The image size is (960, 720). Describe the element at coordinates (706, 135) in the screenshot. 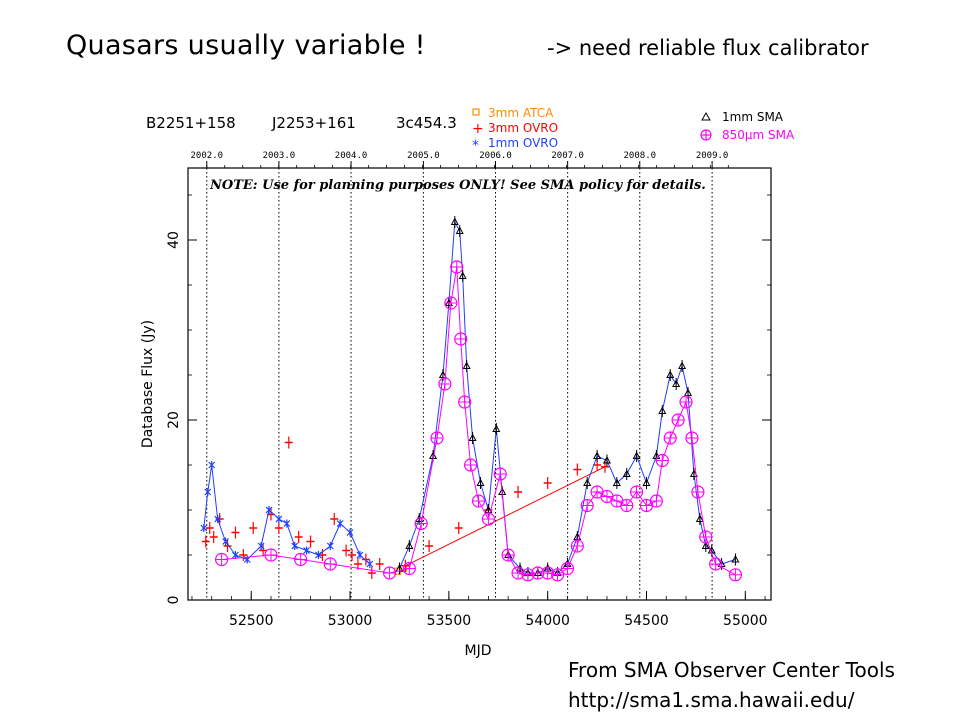

I see `legend-swatch-850um-sma` at that location.